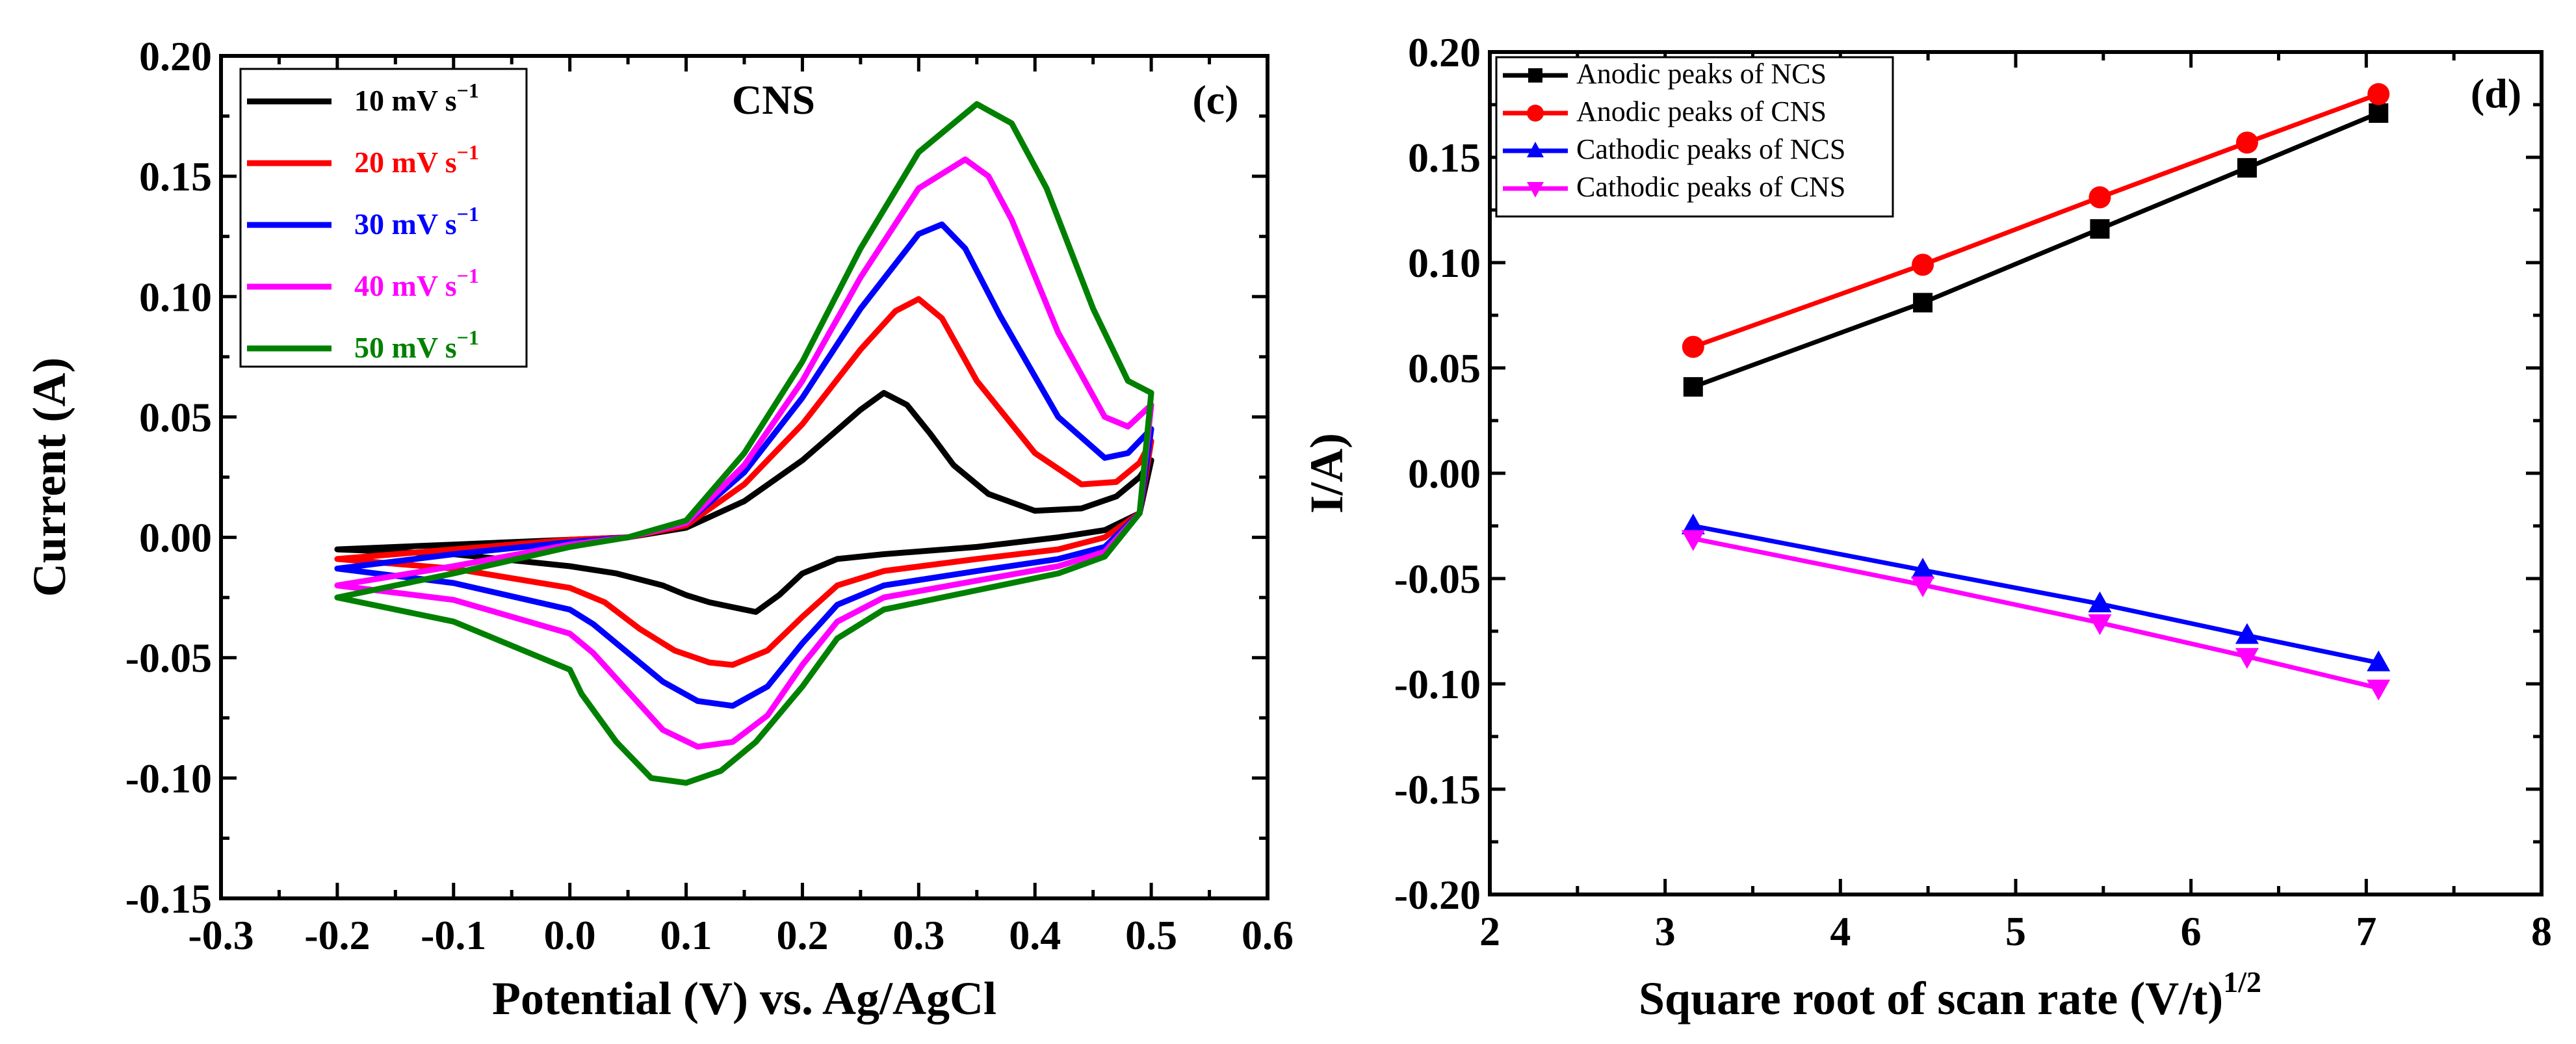  I want to click on panel-d-y-tick-label: -0.10, so click(1438, 684).